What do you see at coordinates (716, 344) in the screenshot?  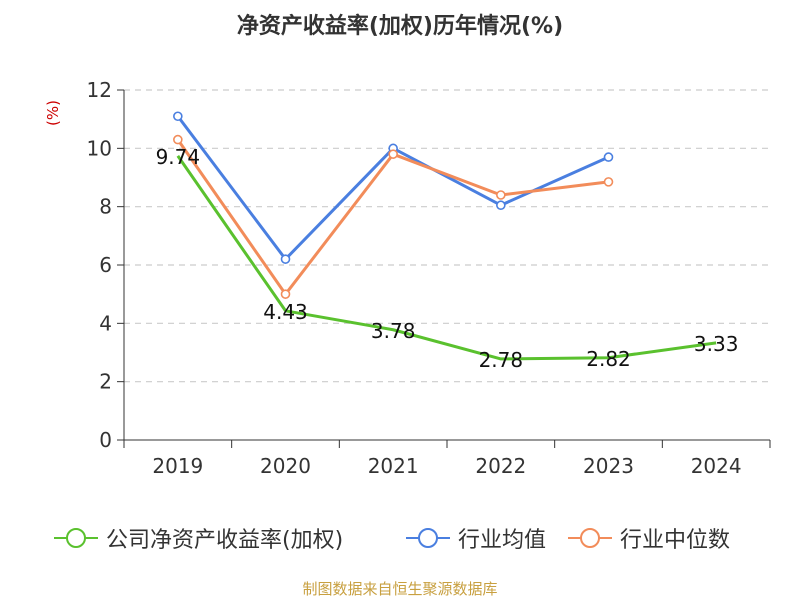 I see `data-label: 3.33` at bounding box center [716, 344].